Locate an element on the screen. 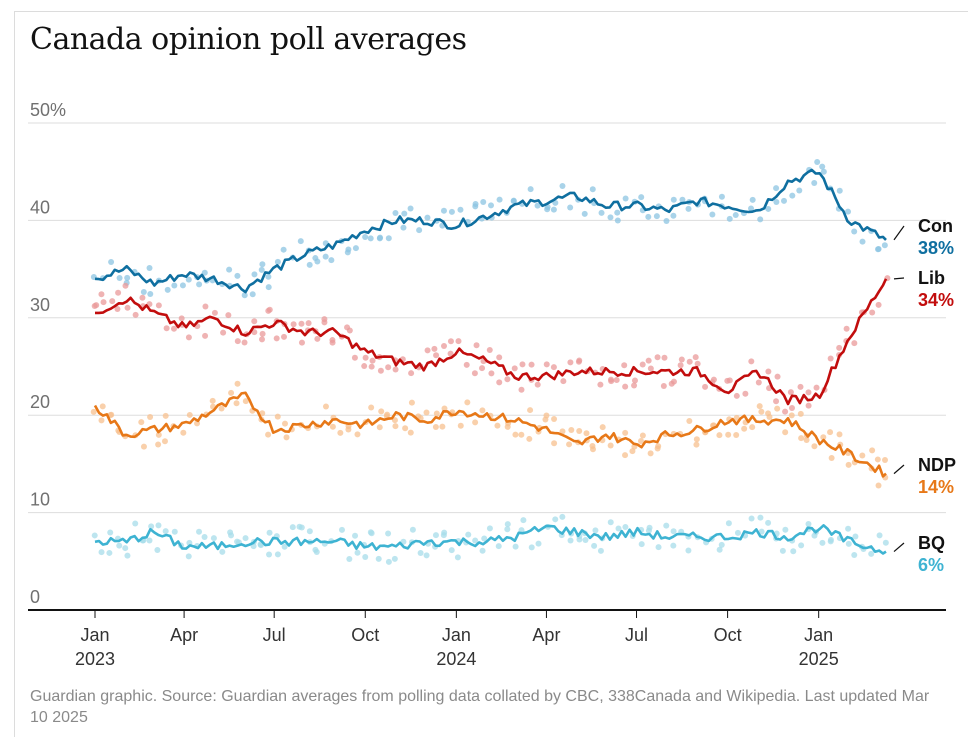 This screenshot has width=968, height=737. series-line-lib is located at coordinates (491, 342).